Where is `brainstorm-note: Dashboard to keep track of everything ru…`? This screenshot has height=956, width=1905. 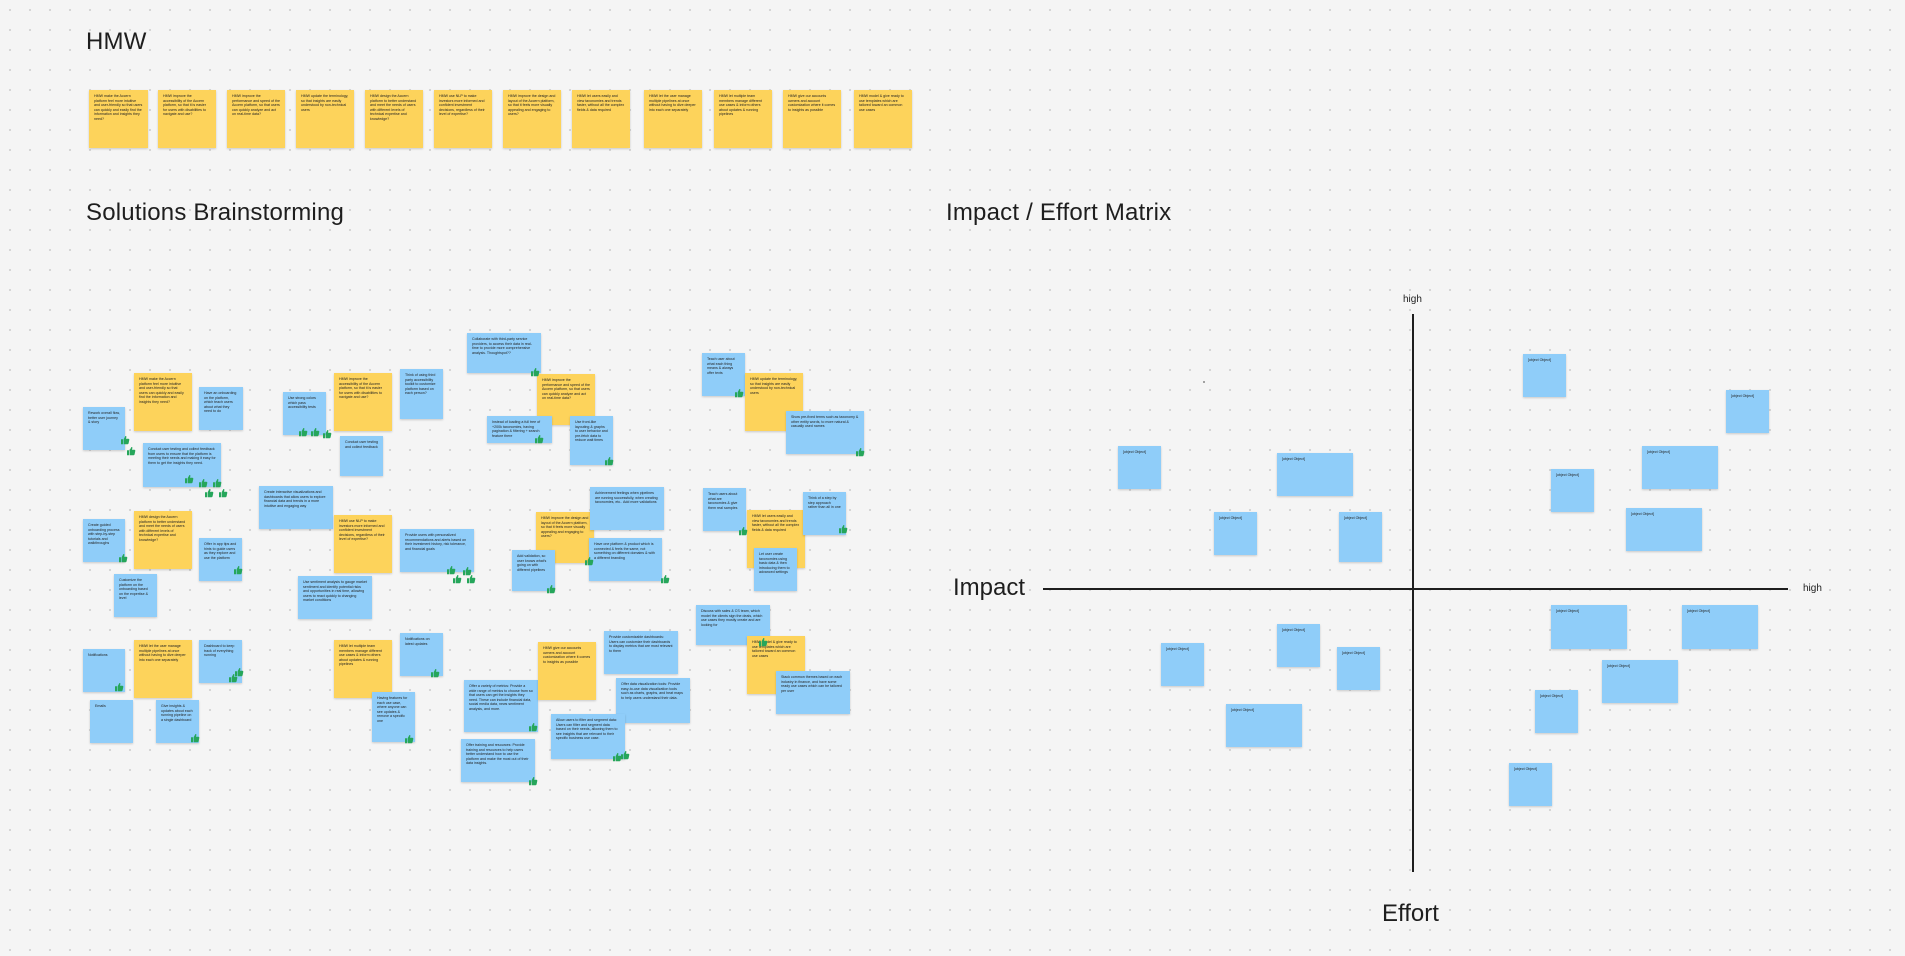 brainstorm-note: Dashboard to keep track of everything ru… is located at coordinates (220, 661).